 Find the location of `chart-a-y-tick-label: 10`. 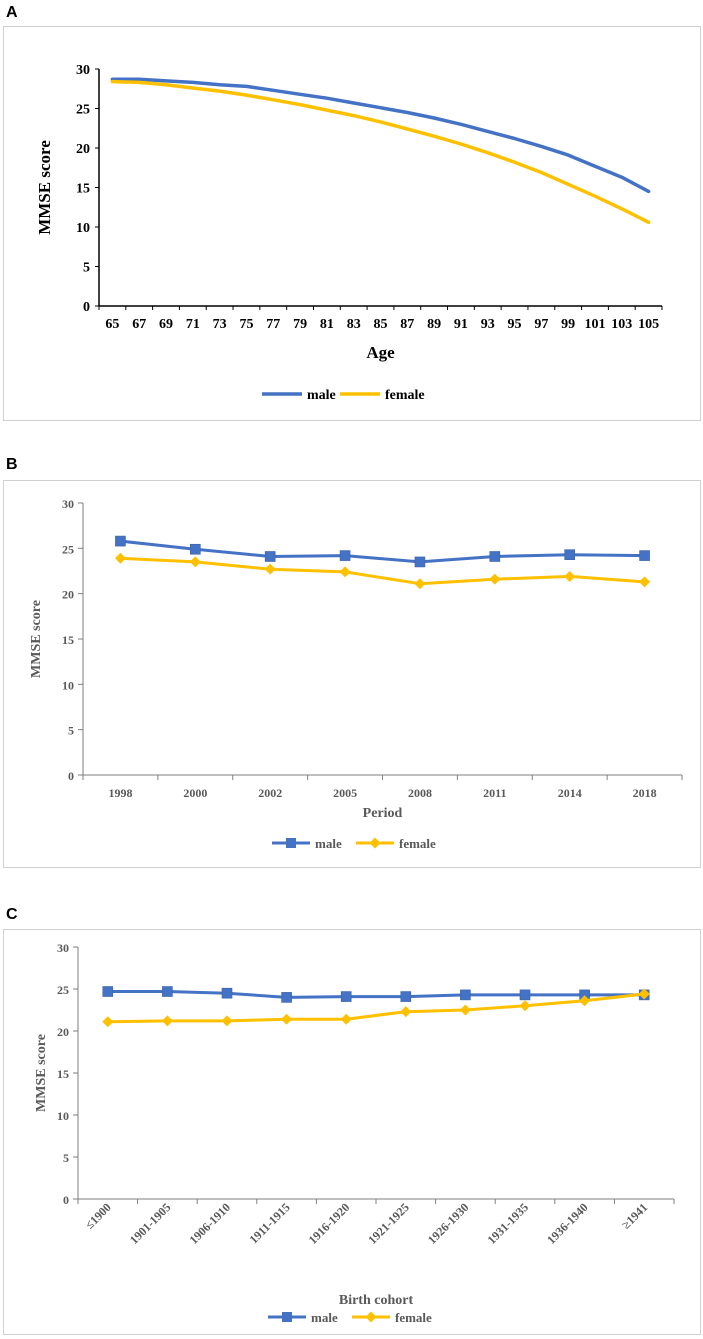

chart-a-y-tick-label: 10 is located at coordinates (83, 228).